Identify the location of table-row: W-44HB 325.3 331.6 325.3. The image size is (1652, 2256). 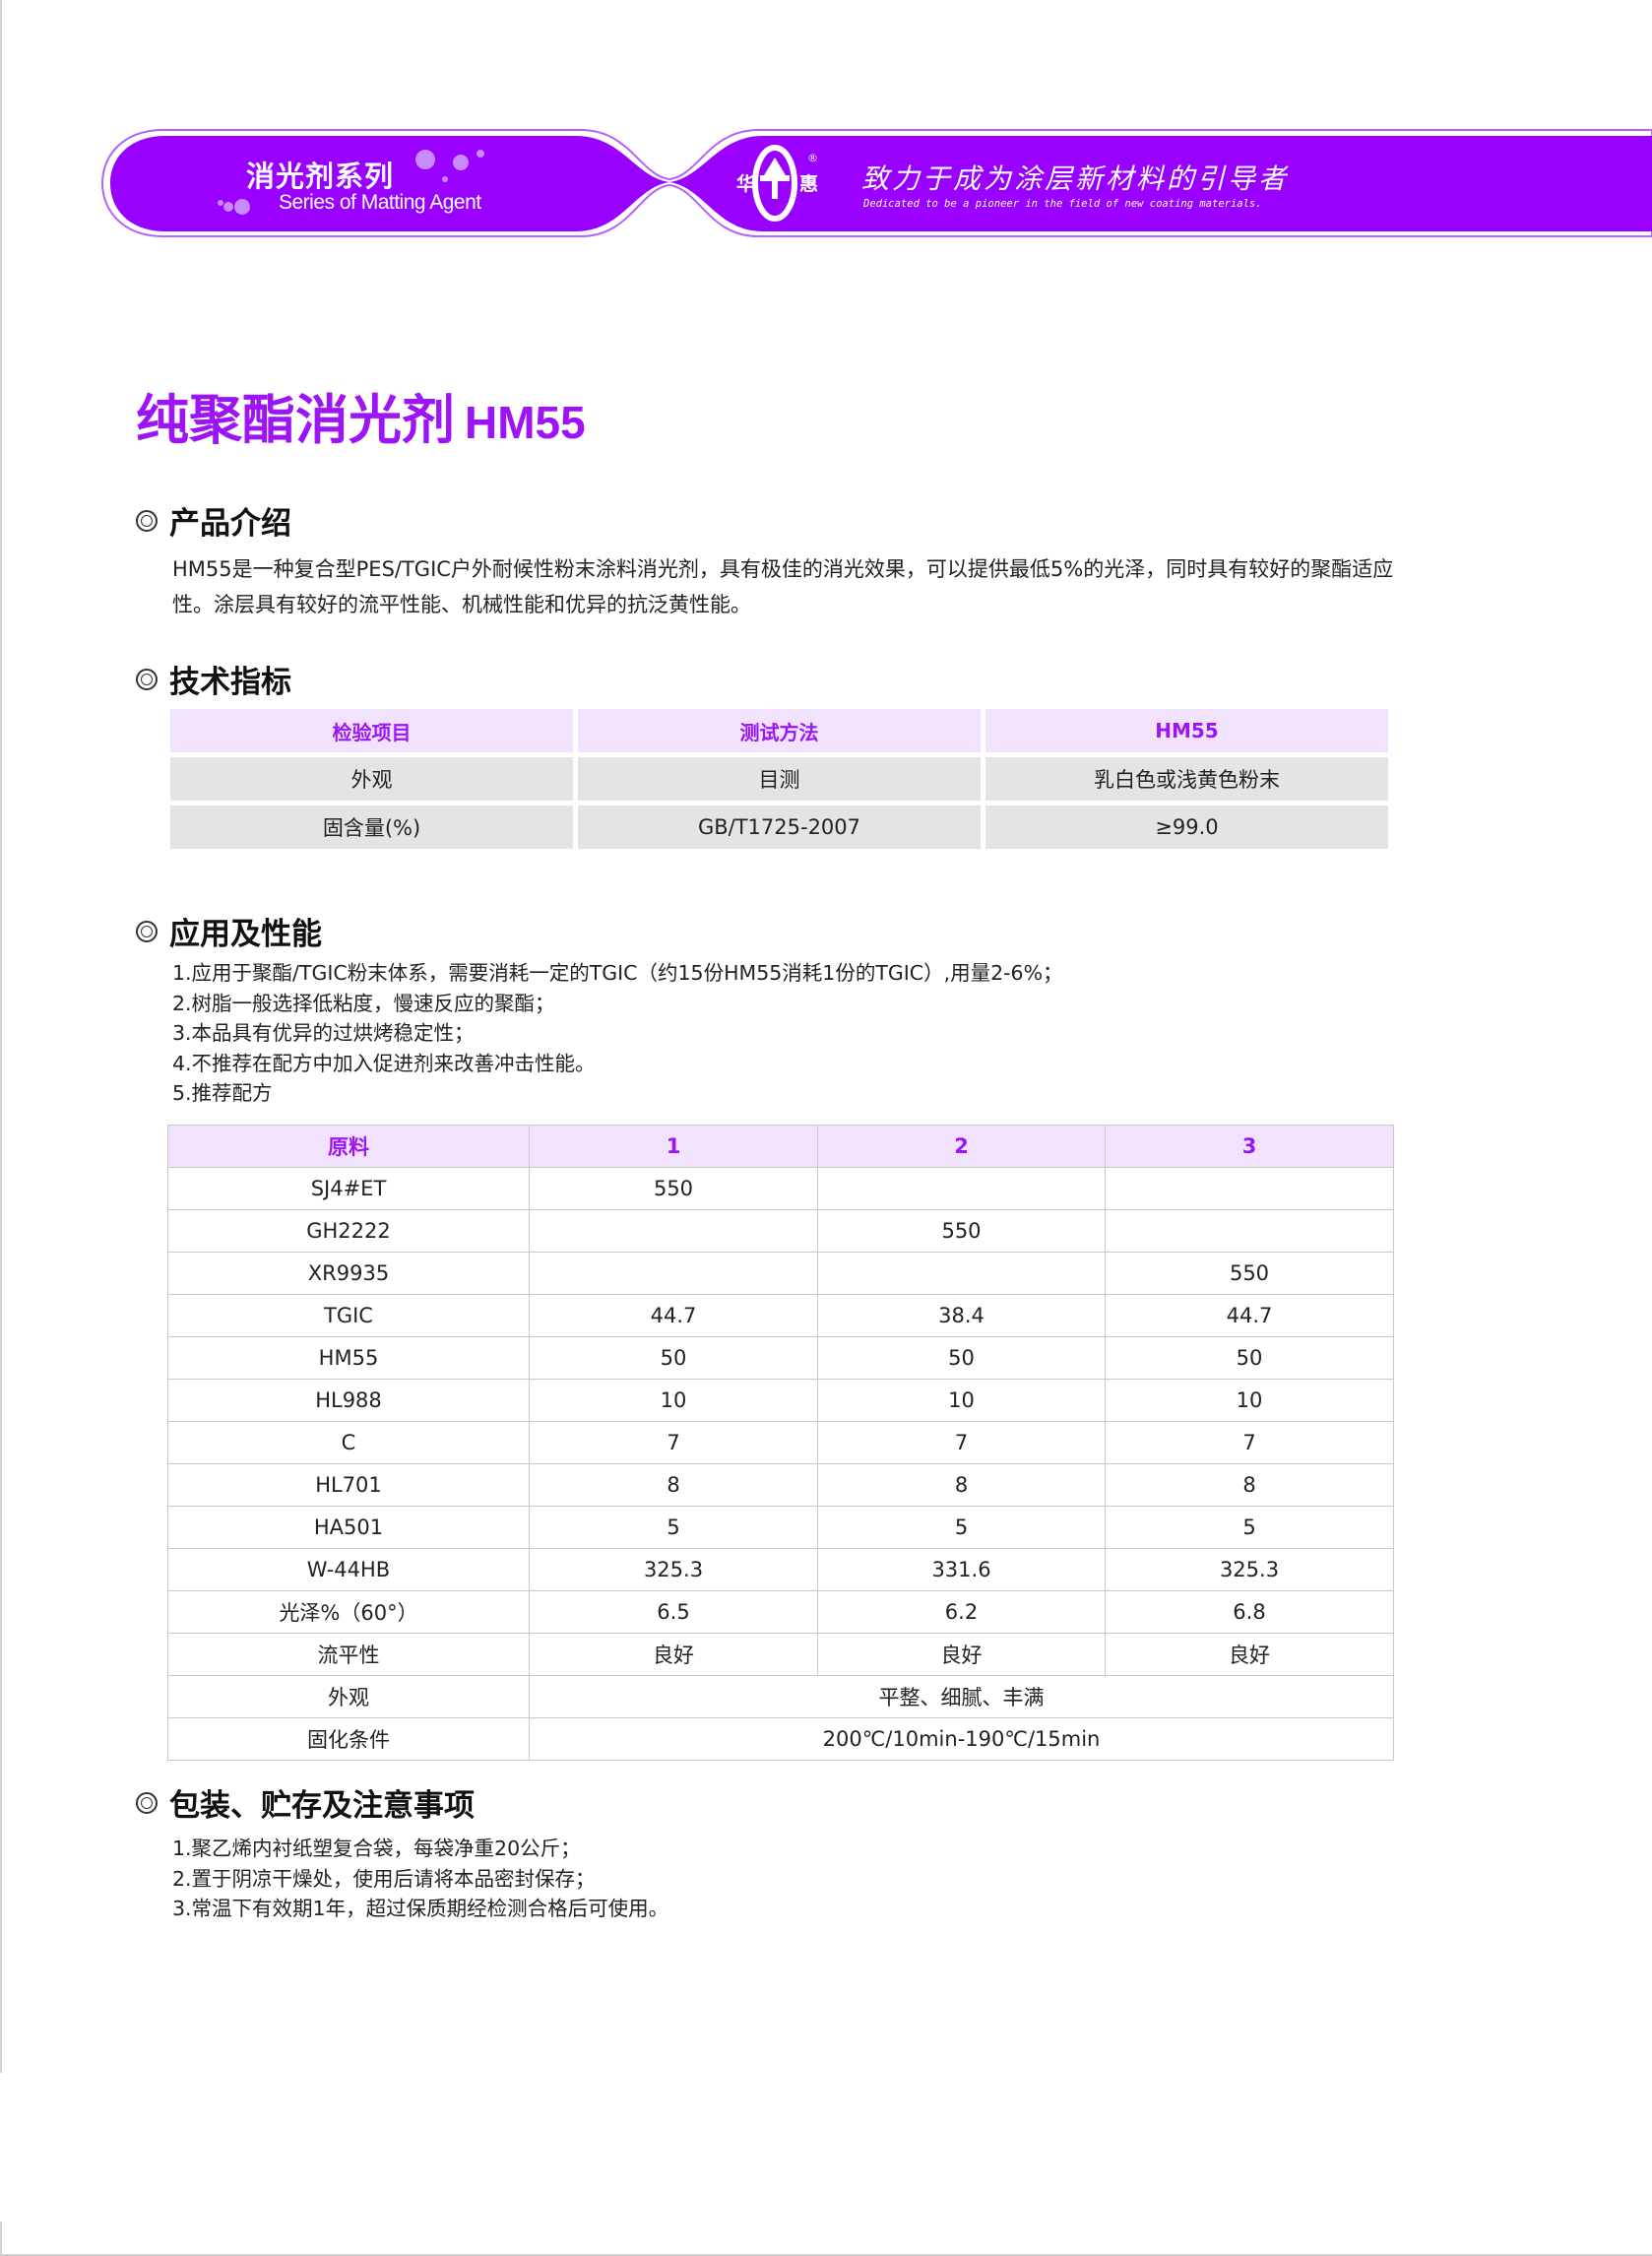
(780, 1569).